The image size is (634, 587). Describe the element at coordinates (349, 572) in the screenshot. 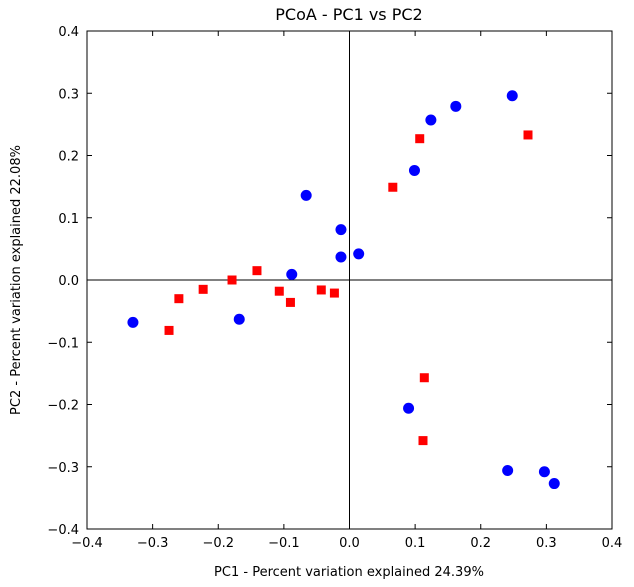

I see `x-axis-title: PC1 - Percent variation explained 24.39%` at that location.